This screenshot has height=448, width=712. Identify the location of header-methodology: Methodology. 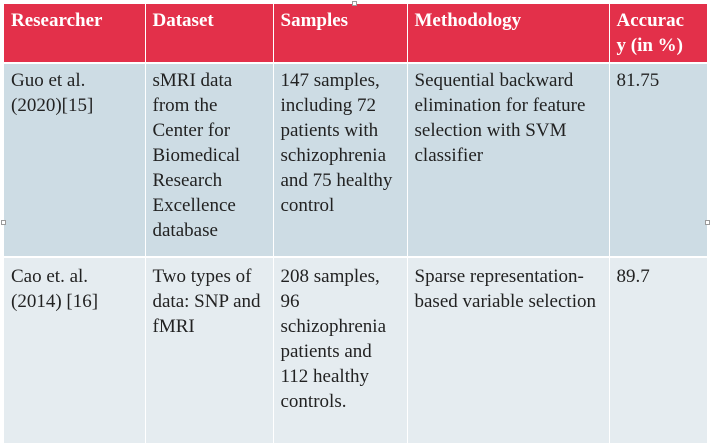
(508, 33).